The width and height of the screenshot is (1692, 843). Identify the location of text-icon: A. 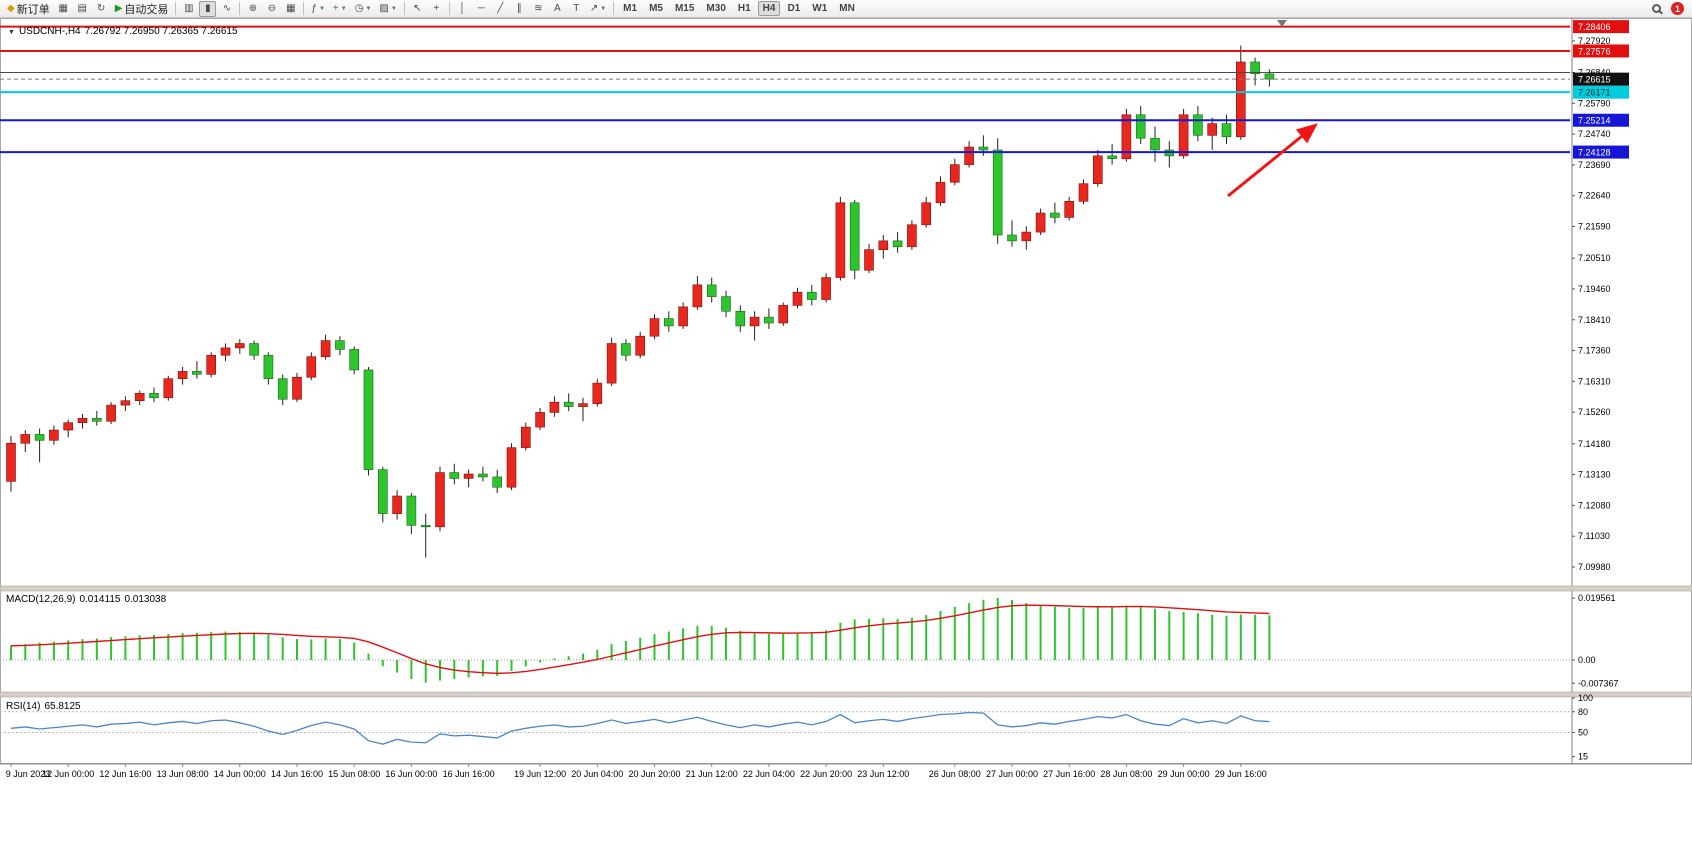
(557, 9).